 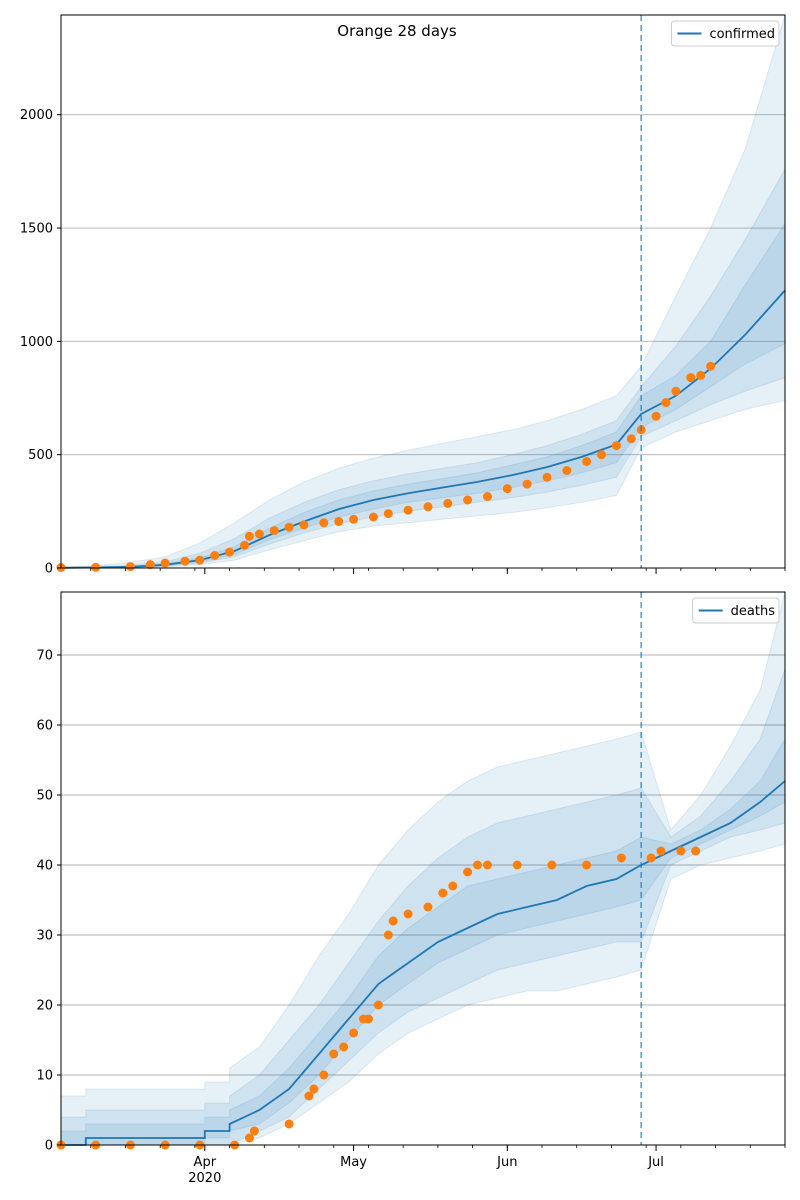 I want to click on confirmed-y-tick-label: 1500, so click(x=36, y=229).